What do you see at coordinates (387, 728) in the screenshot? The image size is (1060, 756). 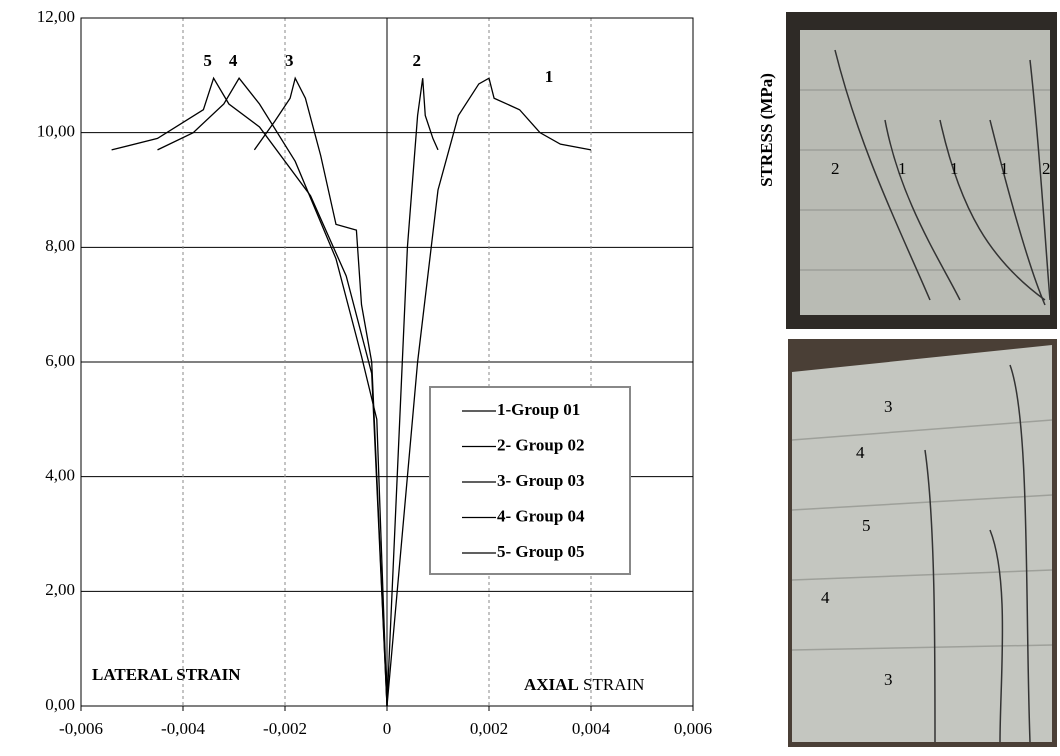 I see `x-tick-label: 0` at bounding box center [387, 728].